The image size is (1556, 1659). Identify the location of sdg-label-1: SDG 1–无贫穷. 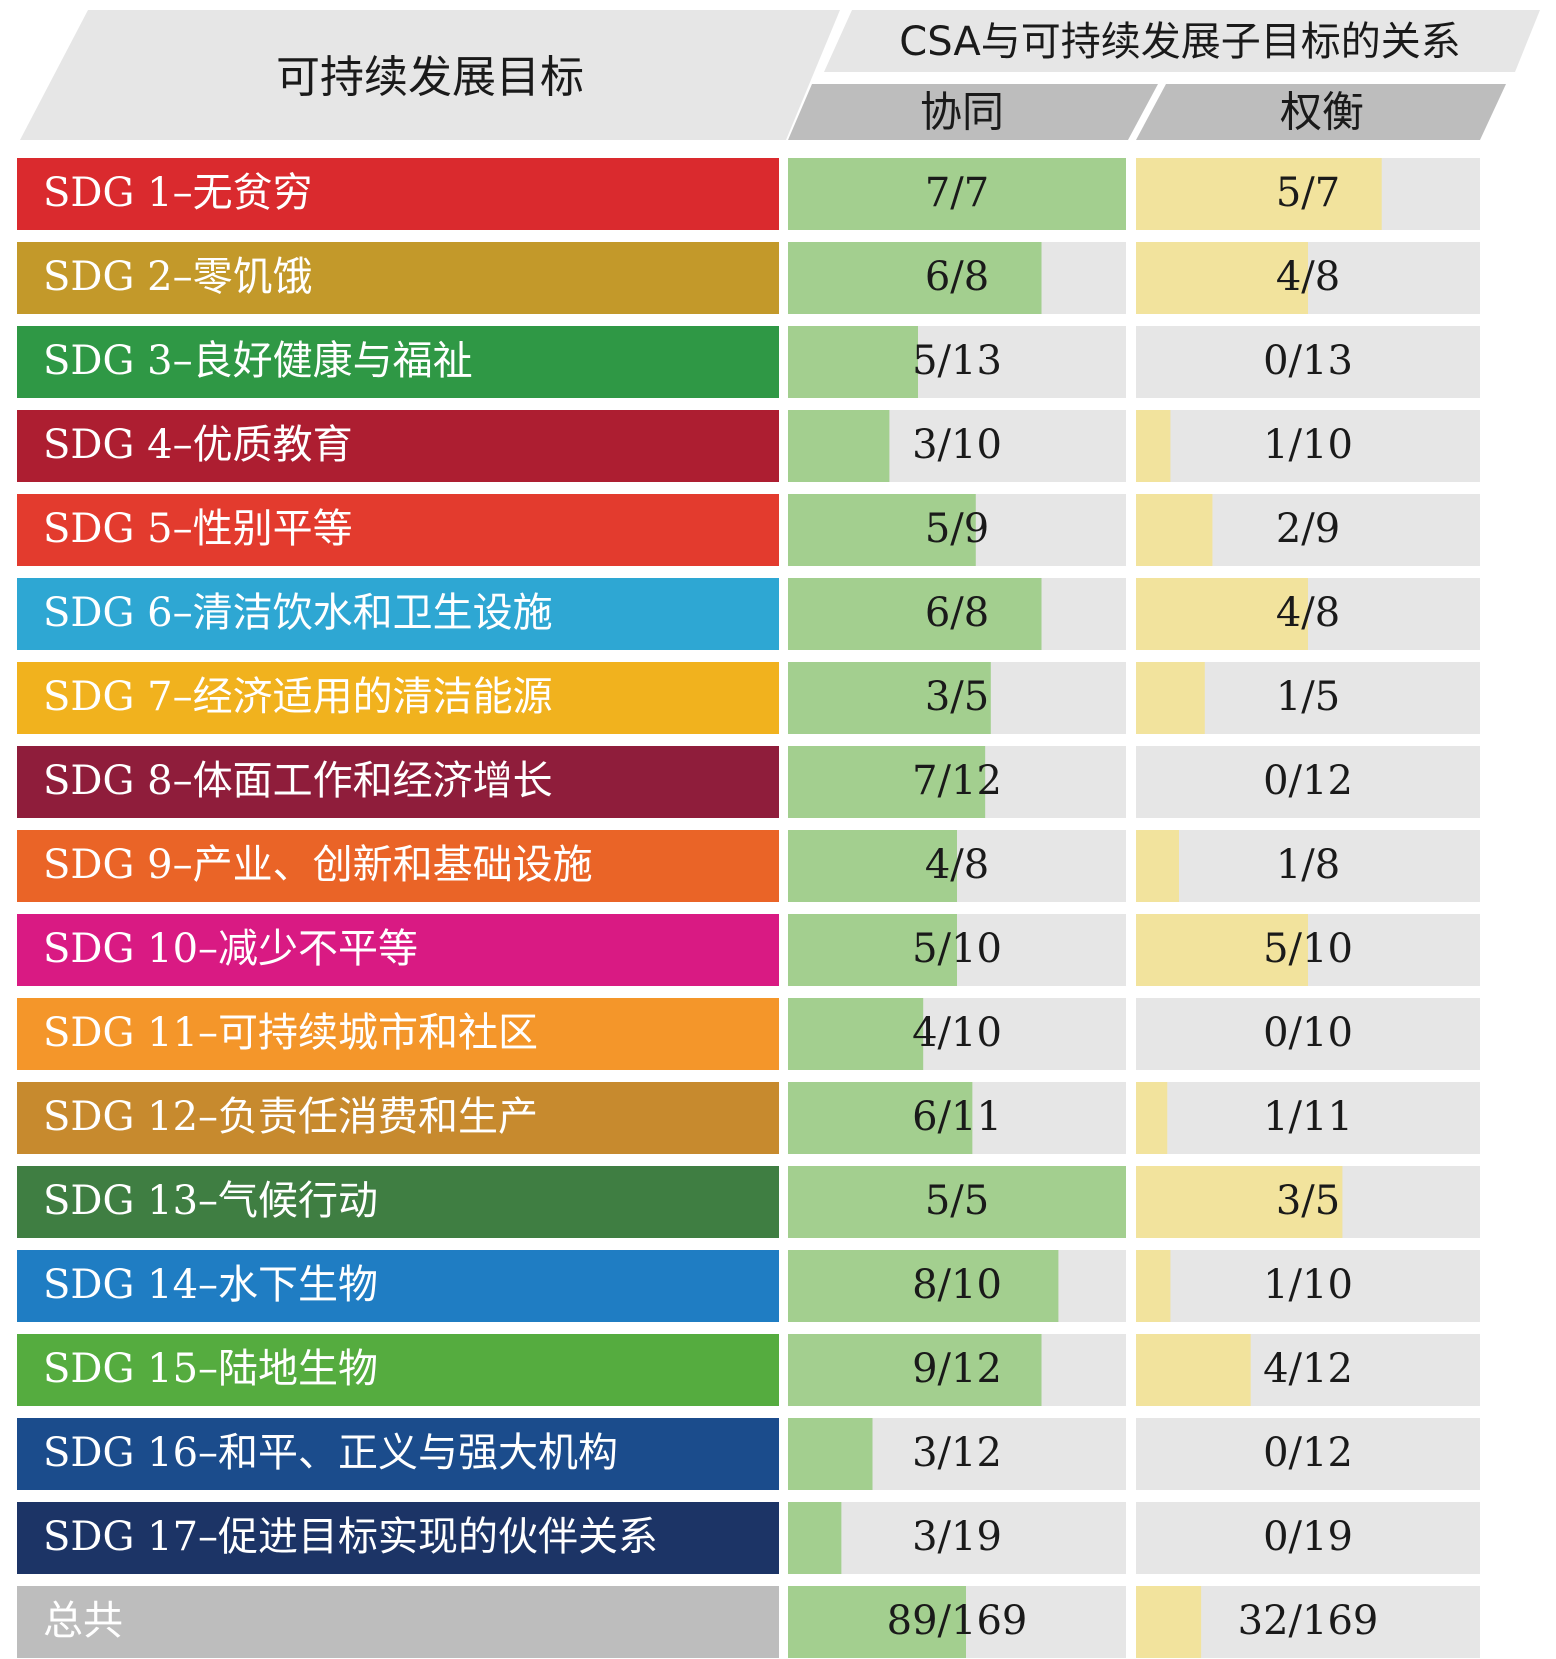
(178, 193).